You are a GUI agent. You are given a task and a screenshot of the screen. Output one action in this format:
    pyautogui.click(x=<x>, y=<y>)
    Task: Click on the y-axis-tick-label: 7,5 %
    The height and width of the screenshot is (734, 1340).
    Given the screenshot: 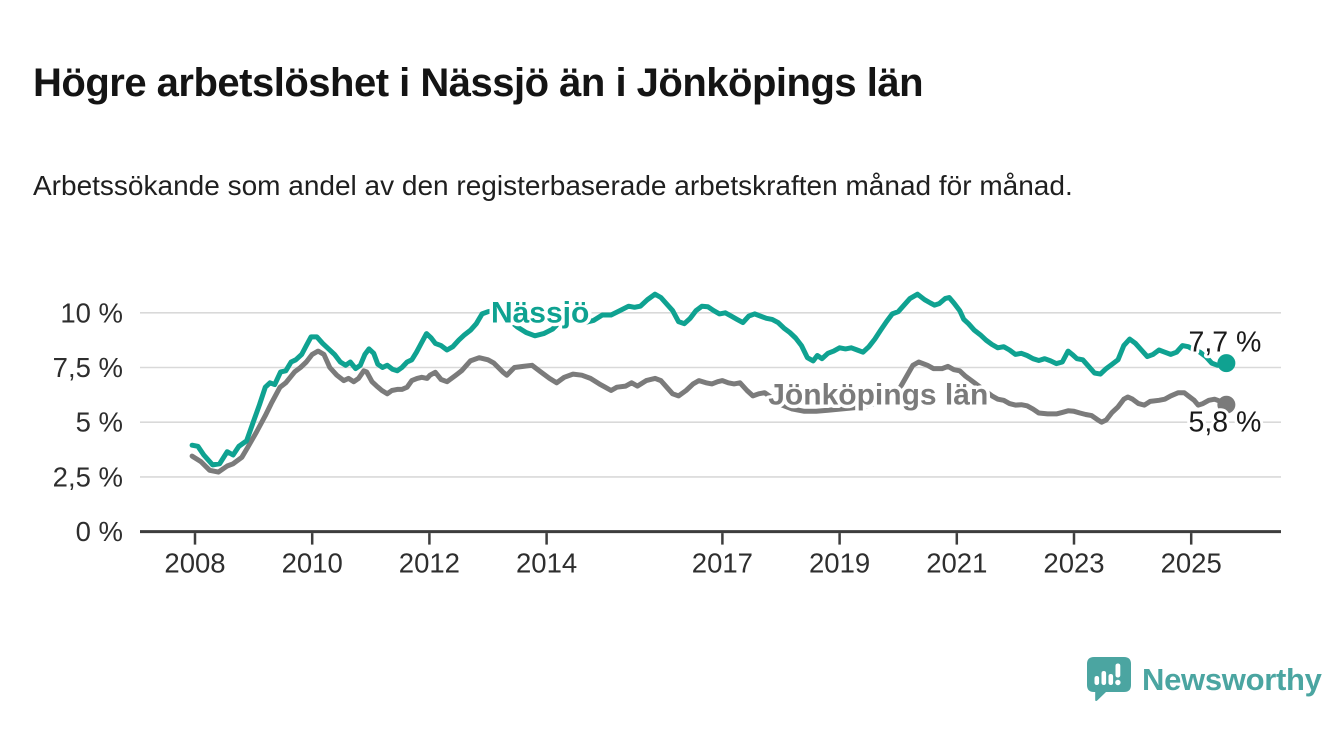 What is the action you would take?
    pyautogui.click(x=88, y=367)
    